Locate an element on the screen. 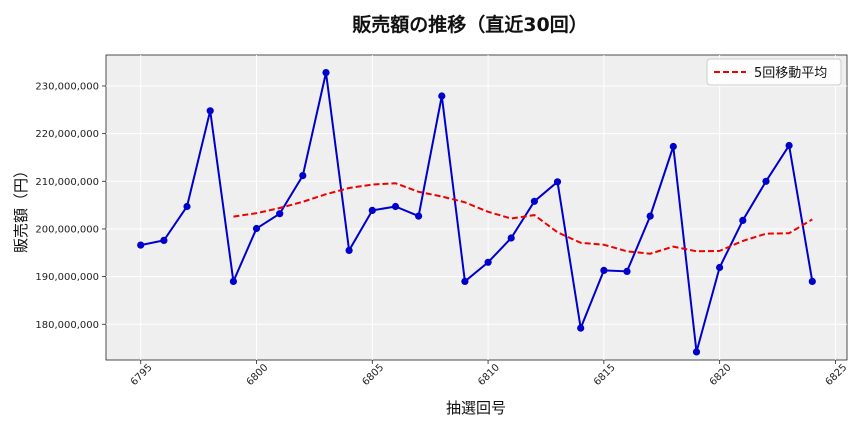 This screenshot has height=432, width=864. chart-title: 販売額の推移（直近30回） is located at coordinates (469, 24).